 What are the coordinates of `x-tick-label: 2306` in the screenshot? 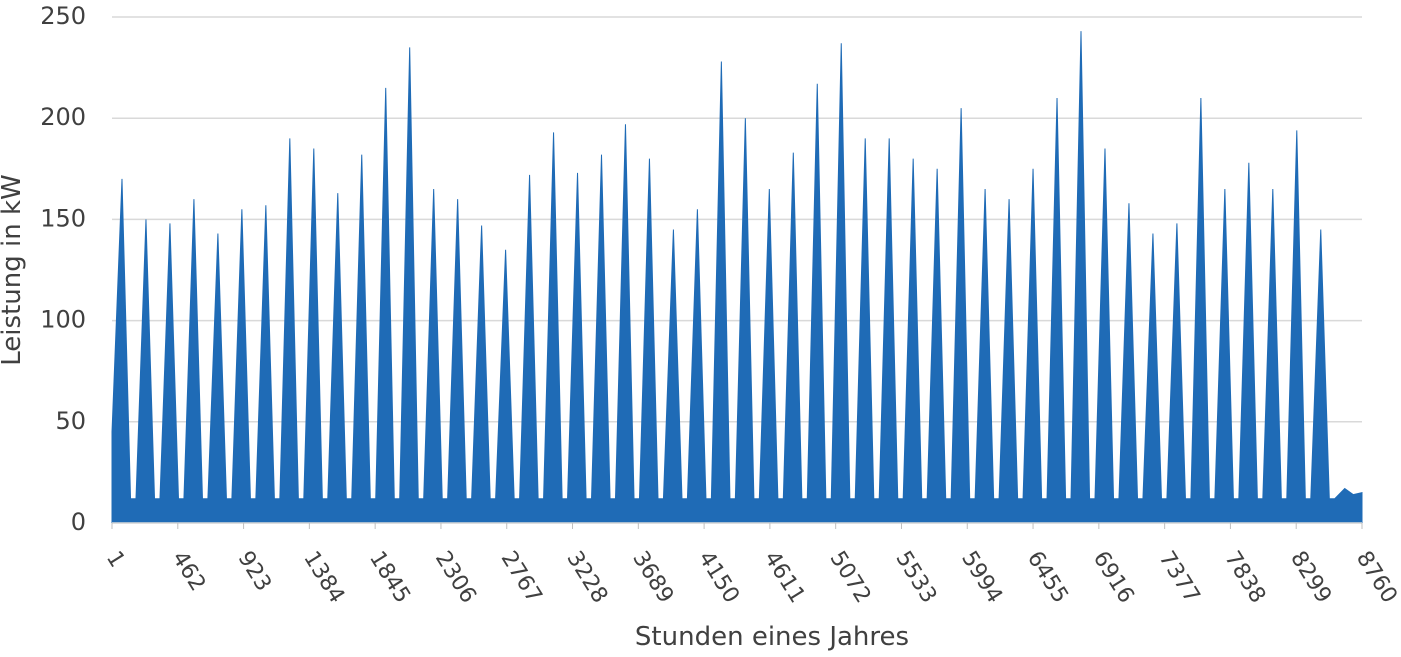 It's located at (455, 577).